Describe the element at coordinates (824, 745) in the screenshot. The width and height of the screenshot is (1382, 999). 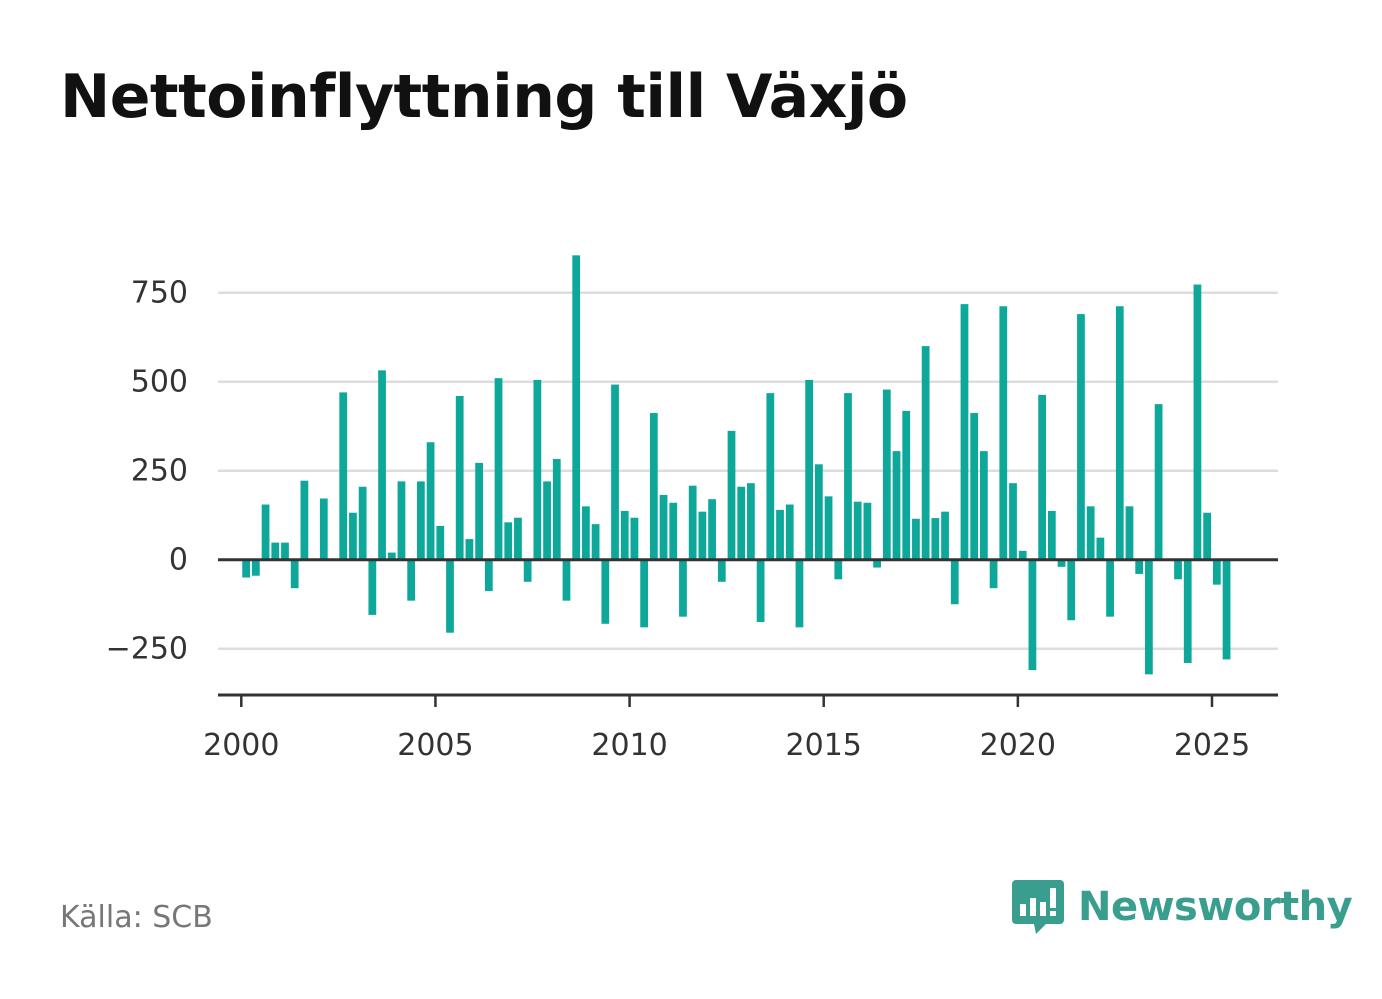
I see `x-tick-label: 2015` at that location.